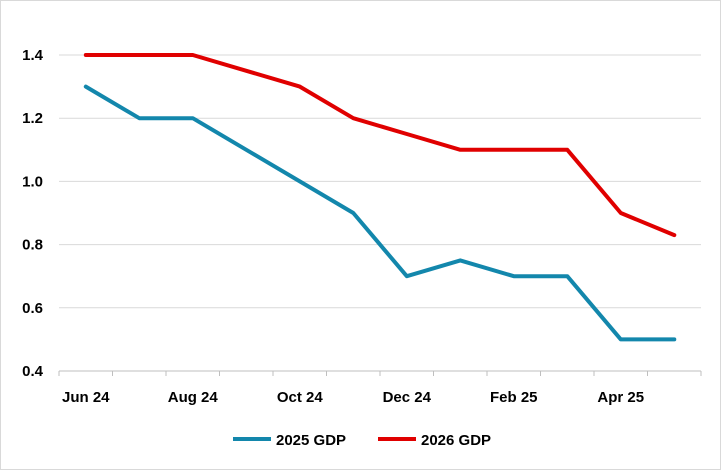 The height and width of the screenshot is (474, 721). What do you see at coordinates (33, 213) in the screenshot?
I see `y-axis-ticks: 0.4 0.6 0.8 1.0 1.2 1.4` at bounding box center [33, 213].